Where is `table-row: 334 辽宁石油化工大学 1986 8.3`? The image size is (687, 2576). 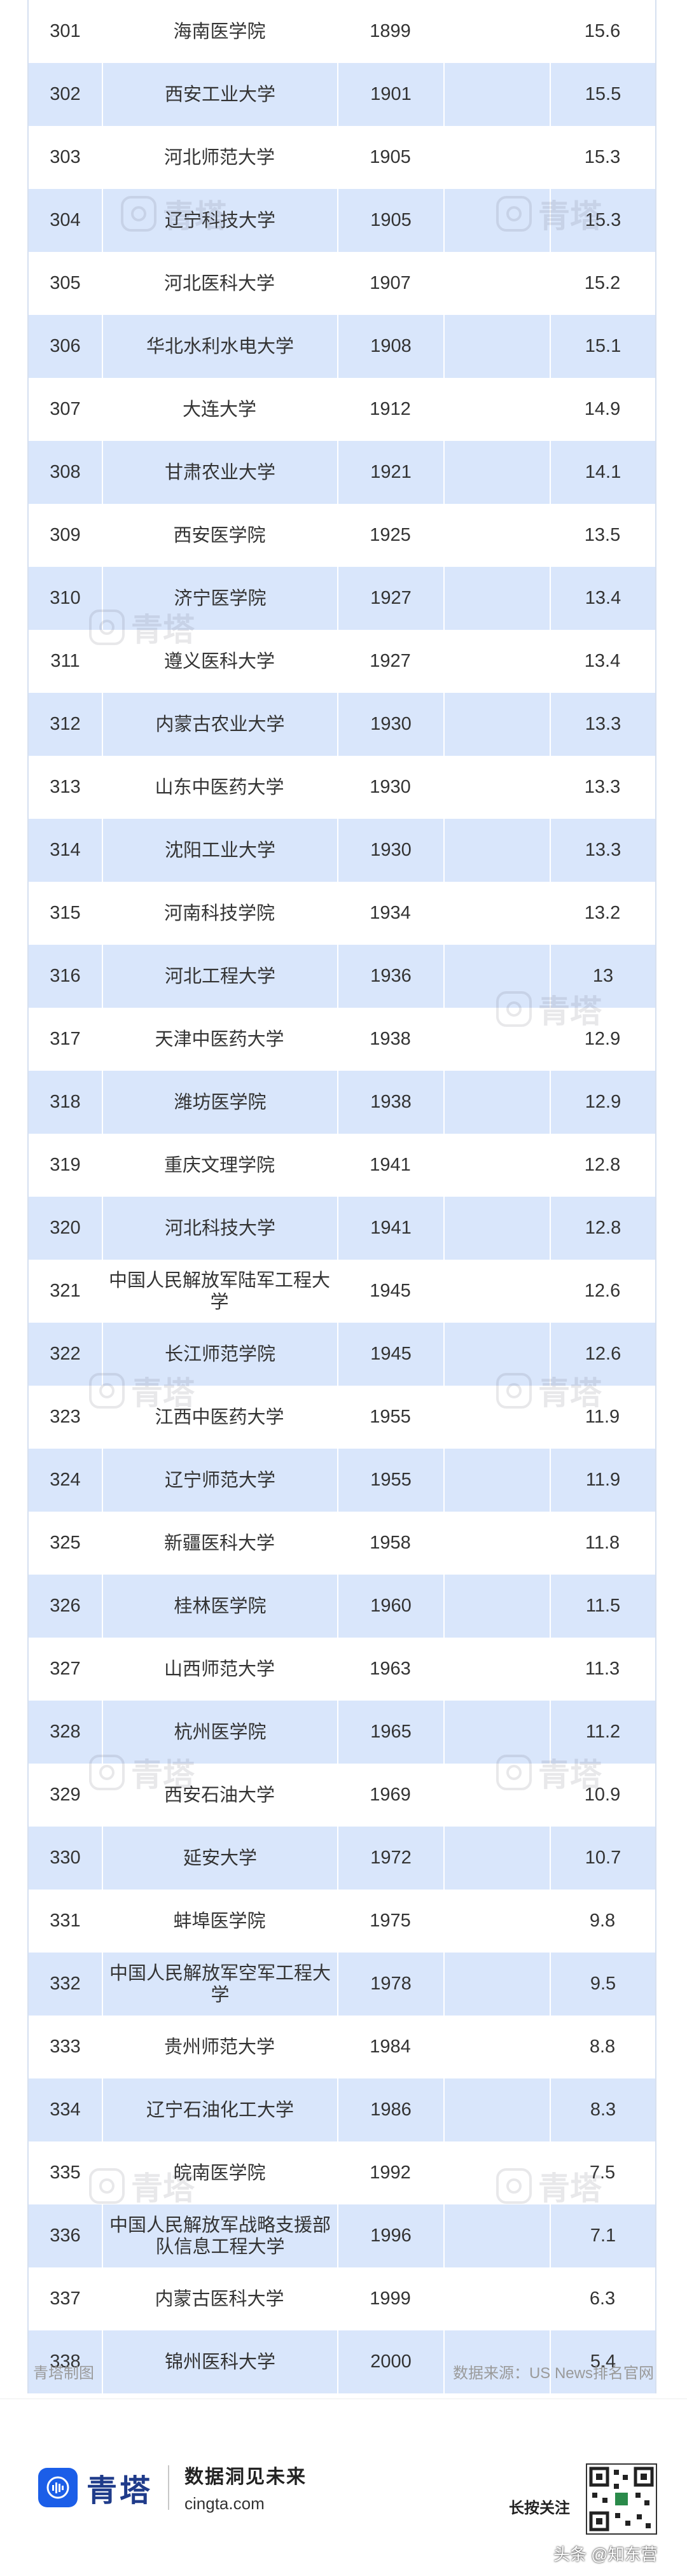
table-row: 334 辽宁石油化工大学 1986 8.3 is located at coordinates (342, 2109).